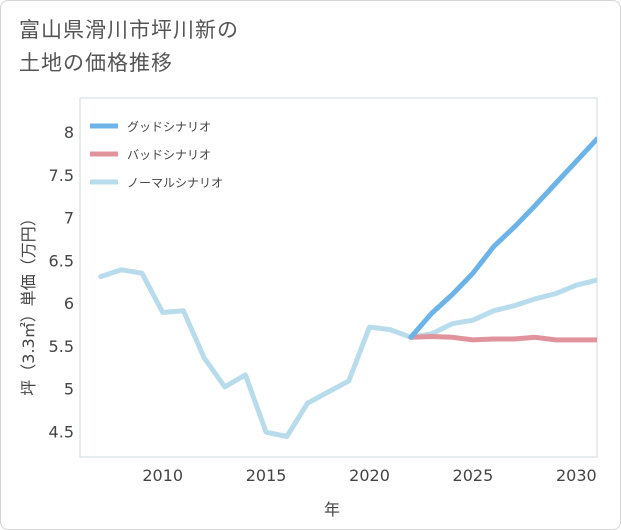 This screenshot has height=530, width=621. Describe the element at coordinates (473, 475) in the screenshot. I see `x-tick-label: 2025` at that location.